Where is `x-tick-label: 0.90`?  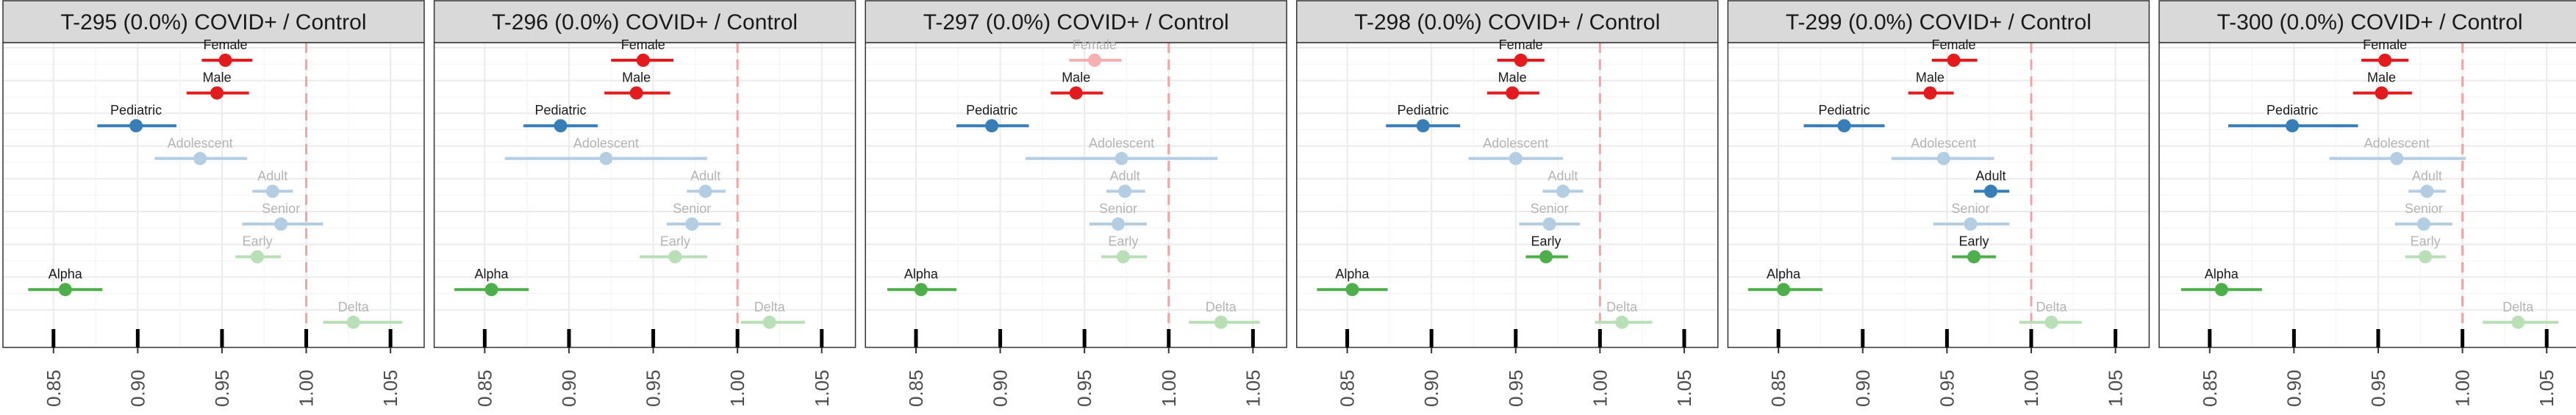
x-tick-label: 0.90 is located at coordinates (137, 388).